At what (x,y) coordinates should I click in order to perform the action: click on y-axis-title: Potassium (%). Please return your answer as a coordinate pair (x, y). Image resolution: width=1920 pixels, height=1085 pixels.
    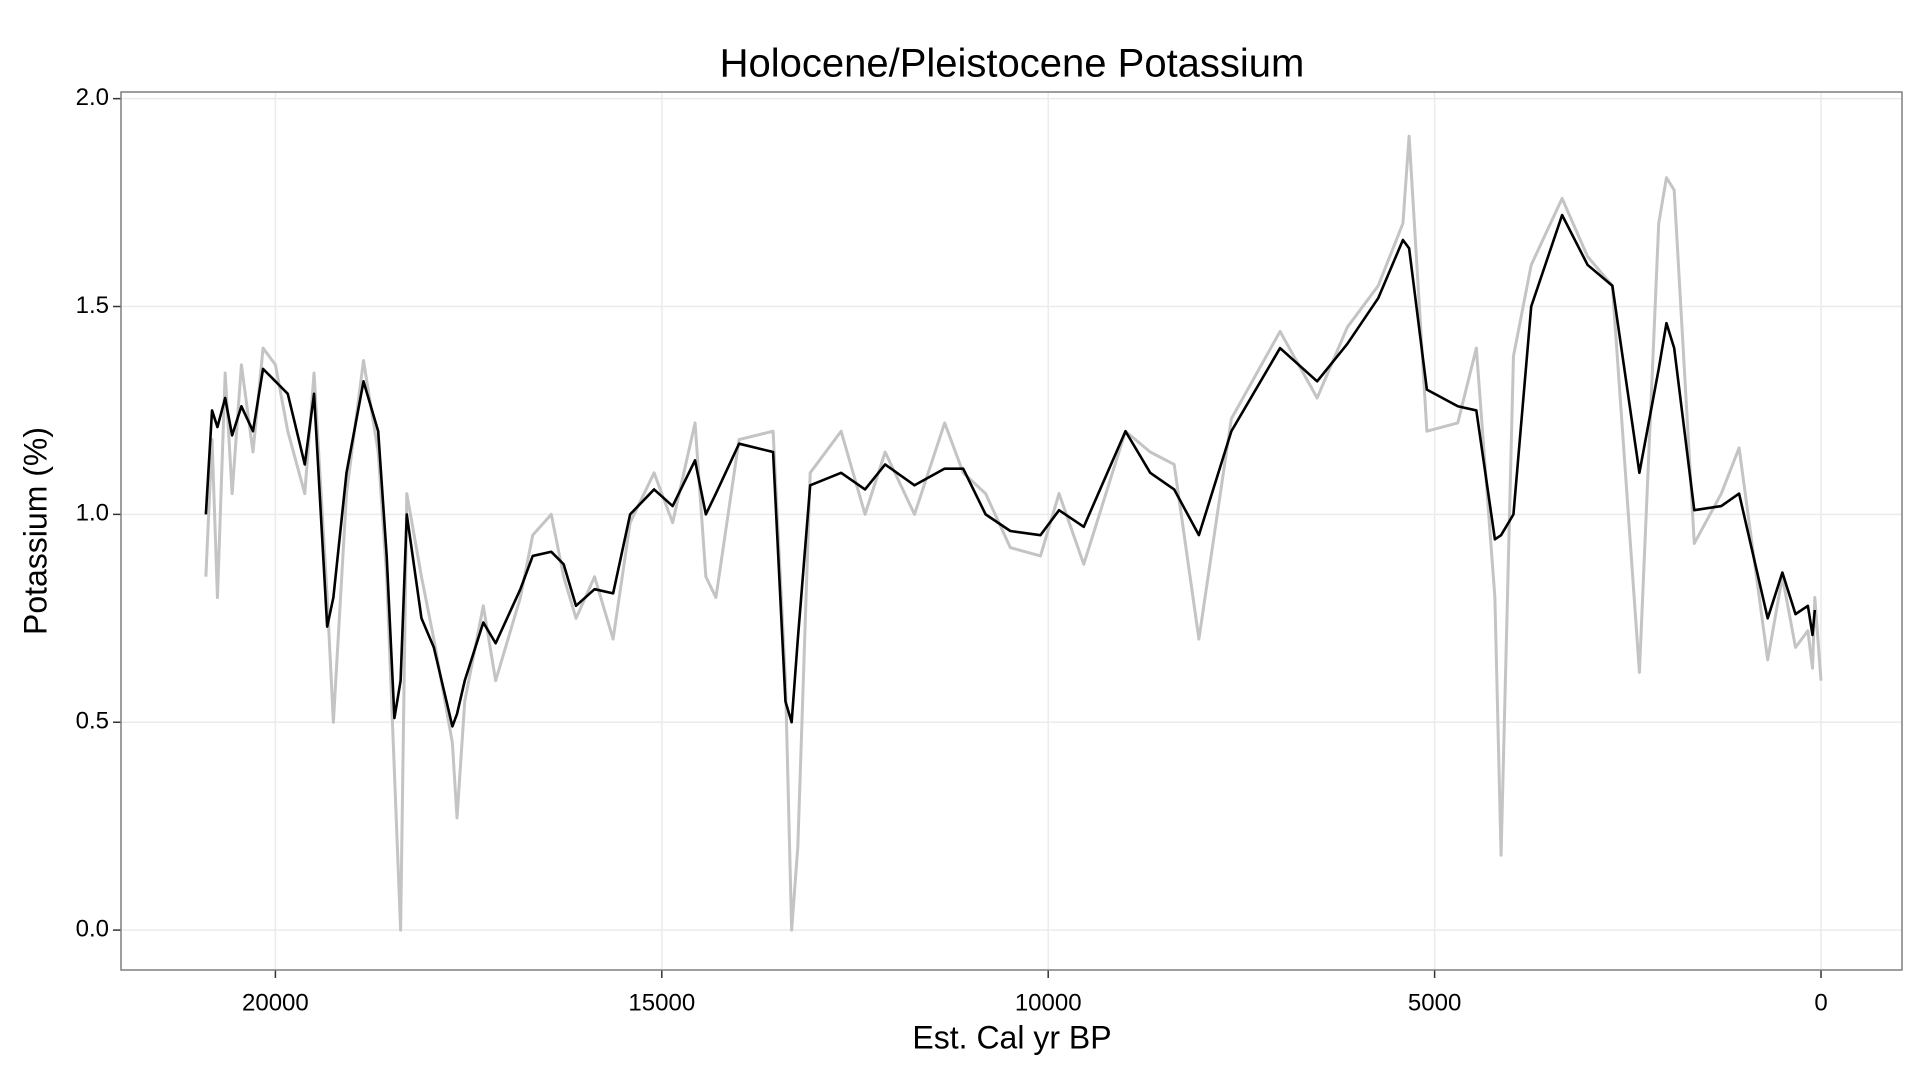
    Looking at the image, I should click on (35, 531).